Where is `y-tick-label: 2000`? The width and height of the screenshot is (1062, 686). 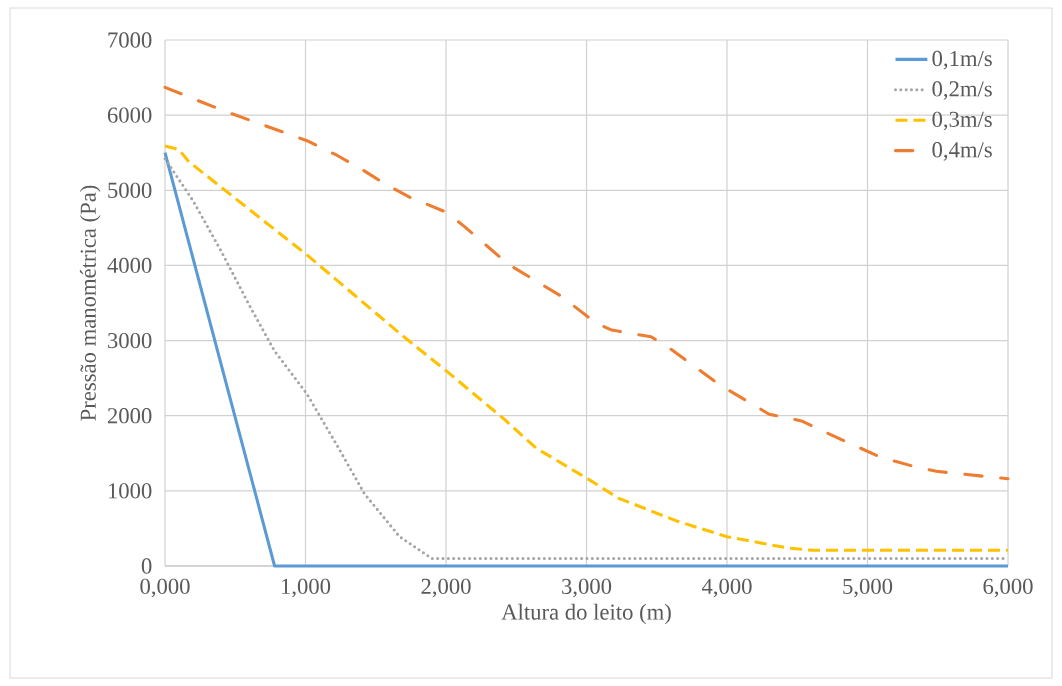 y-tick-label: 2000 is located at coordinates (129, 416).